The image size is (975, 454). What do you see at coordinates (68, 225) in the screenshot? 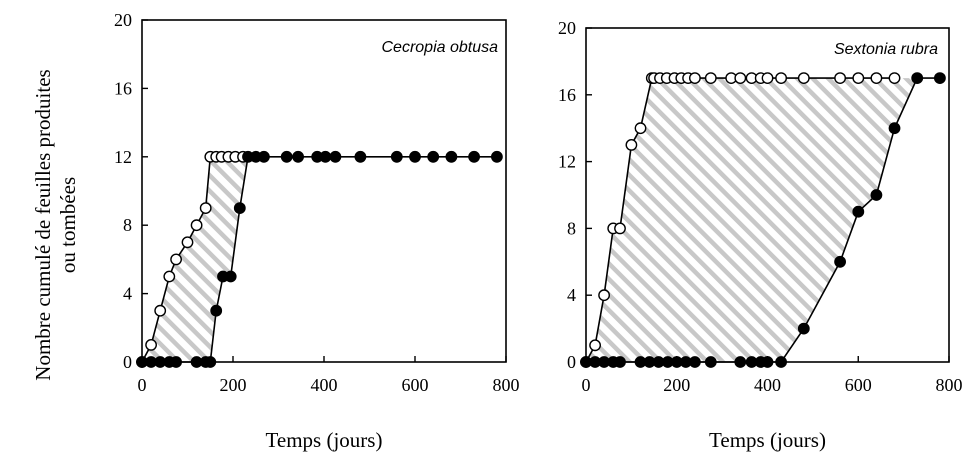
I see `y-axis-label-line-2: ou tombées` at bounding box center [68, 225].